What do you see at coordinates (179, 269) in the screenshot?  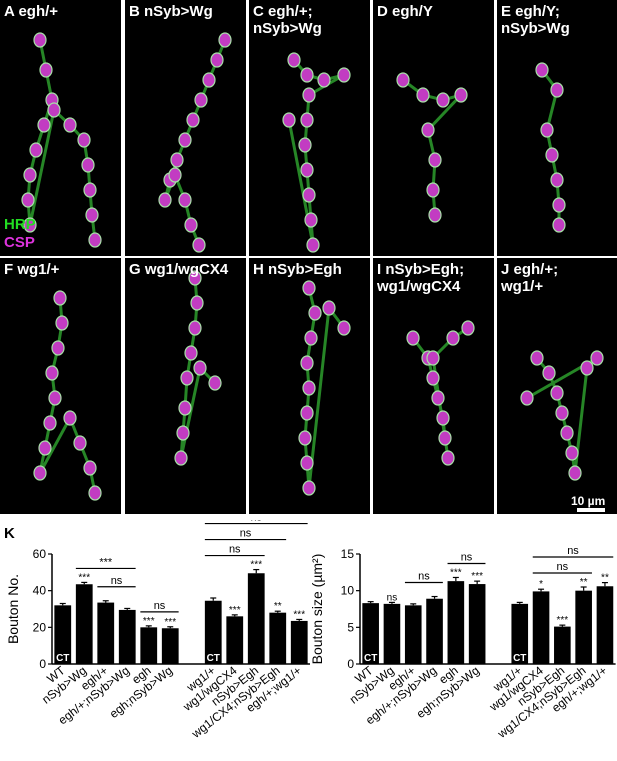 I see `panel-label: G wg1/wgCX4` at bounding box center [179, 269].